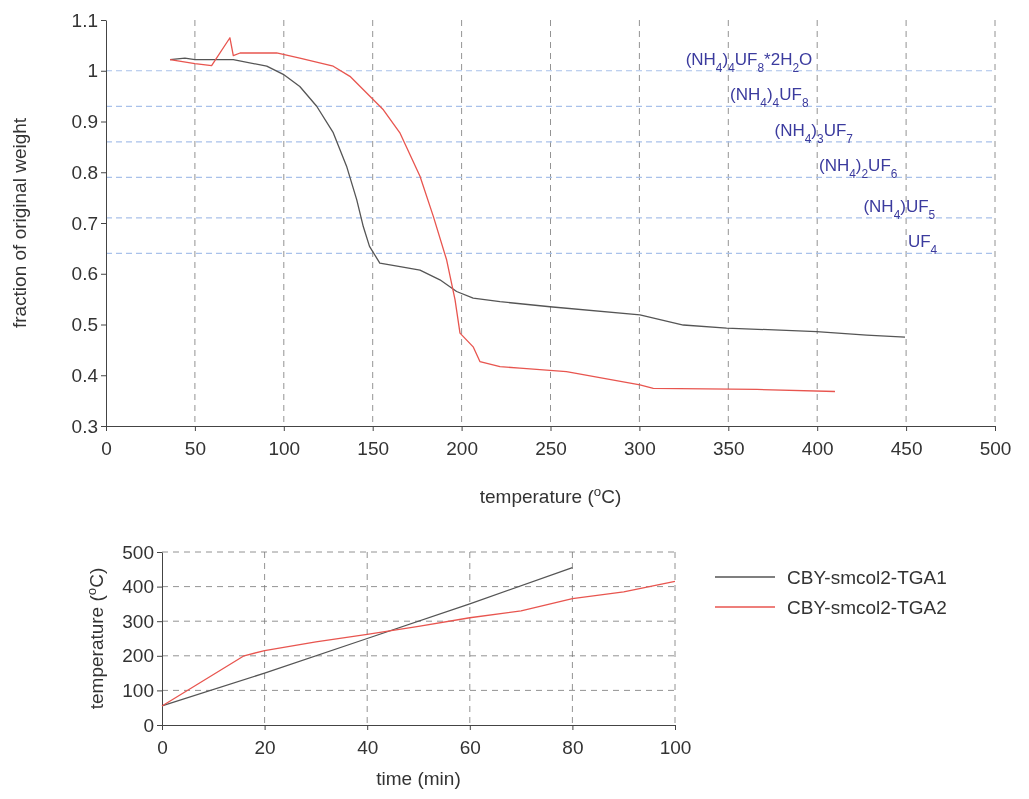 This screenshot has height=799, width=1029. I want to click on y-tick-label: 0.6, so click(84, 274).